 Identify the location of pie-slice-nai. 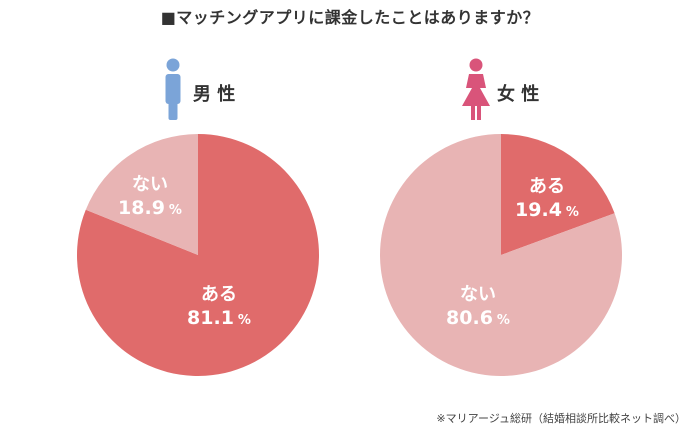
(141, 194).